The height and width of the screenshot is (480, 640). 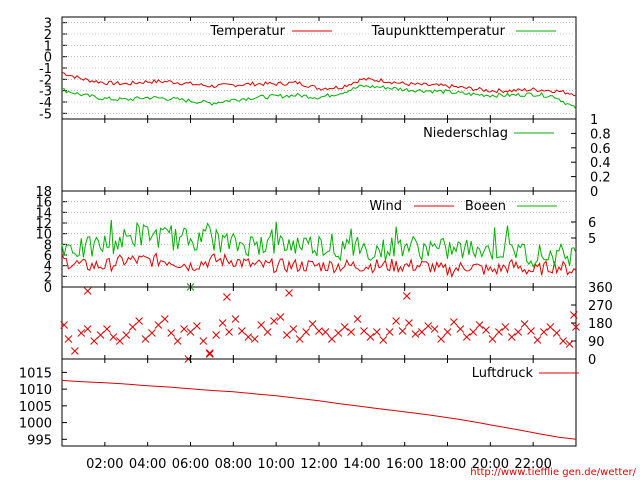 I want to click on credit-link: http://www.tiefflie gen.de/wetter/, so click(x=553, y=472).